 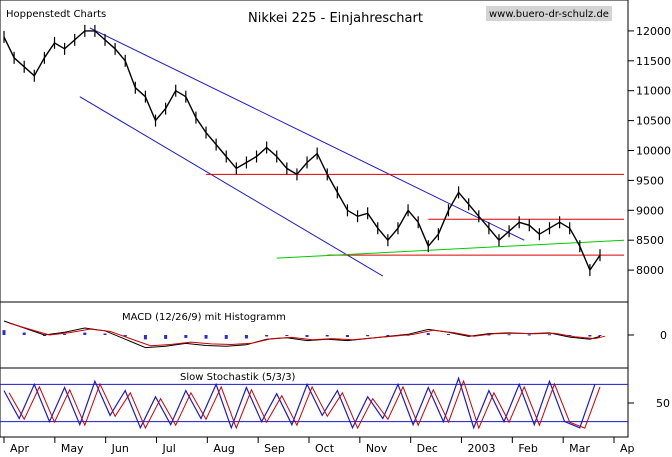 I want to click on x-tick-label: Mar, so click(x=579, y=448).